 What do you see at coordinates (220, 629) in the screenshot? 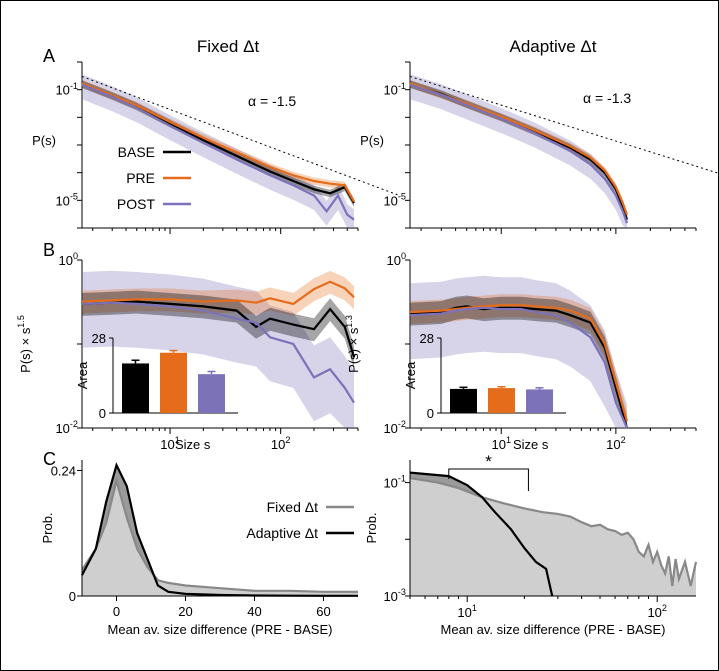
I see `C-left-x-label: Mean av. size difference (PRE - BASE)` at bounding box center [220, 629].